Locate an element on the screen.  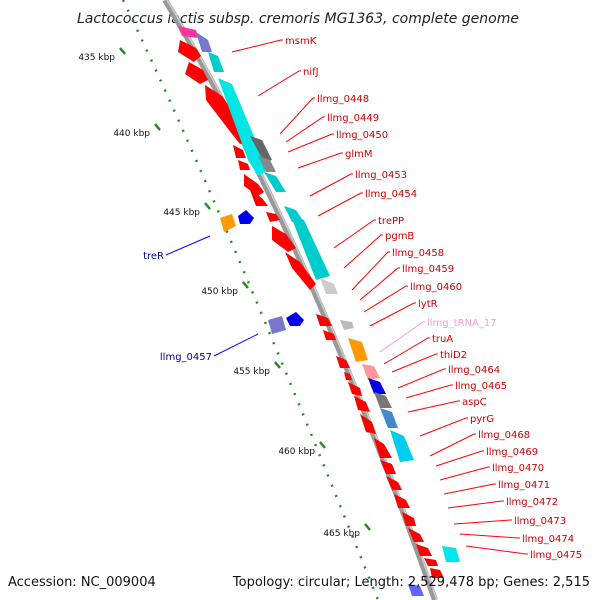
gene-label: llmg_0473 is located at coordinates (540, 521).